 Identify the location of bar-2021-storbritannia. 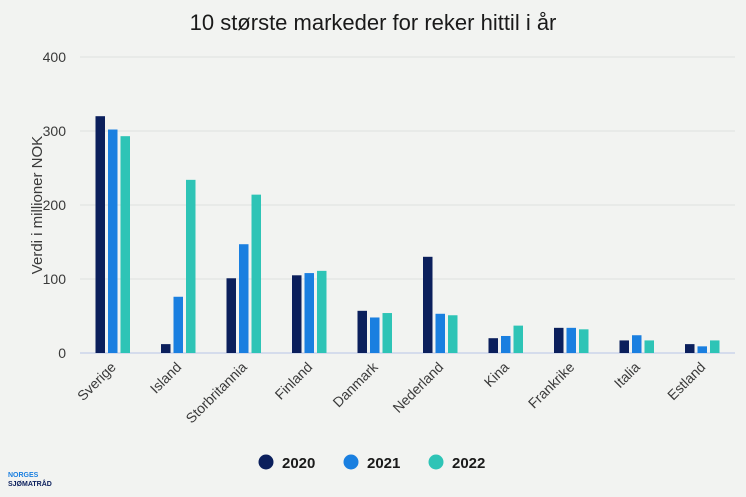
(244, 298).